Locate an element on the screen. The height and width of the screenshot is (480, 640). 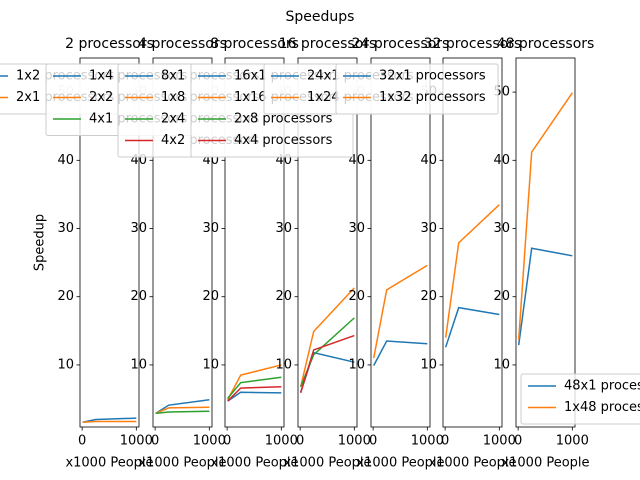
subplot-title: 48 processors is located at coordinates (546, 44).